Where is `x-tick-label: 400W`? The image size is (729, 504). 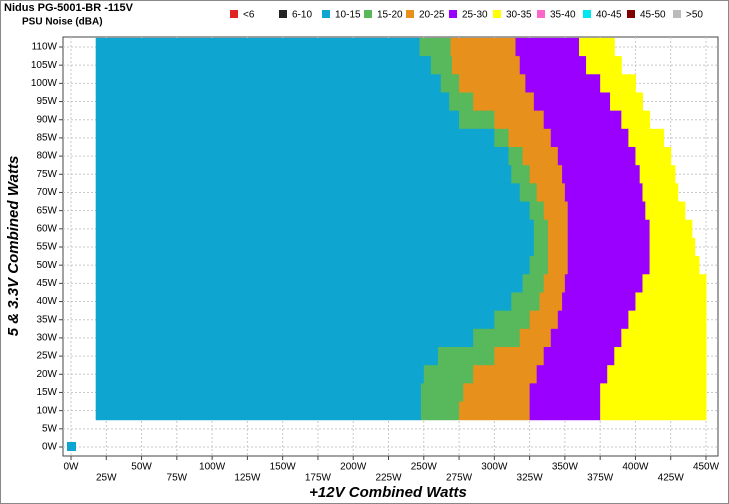
x-tick-label: 400W is located at coordinates (635, 467).